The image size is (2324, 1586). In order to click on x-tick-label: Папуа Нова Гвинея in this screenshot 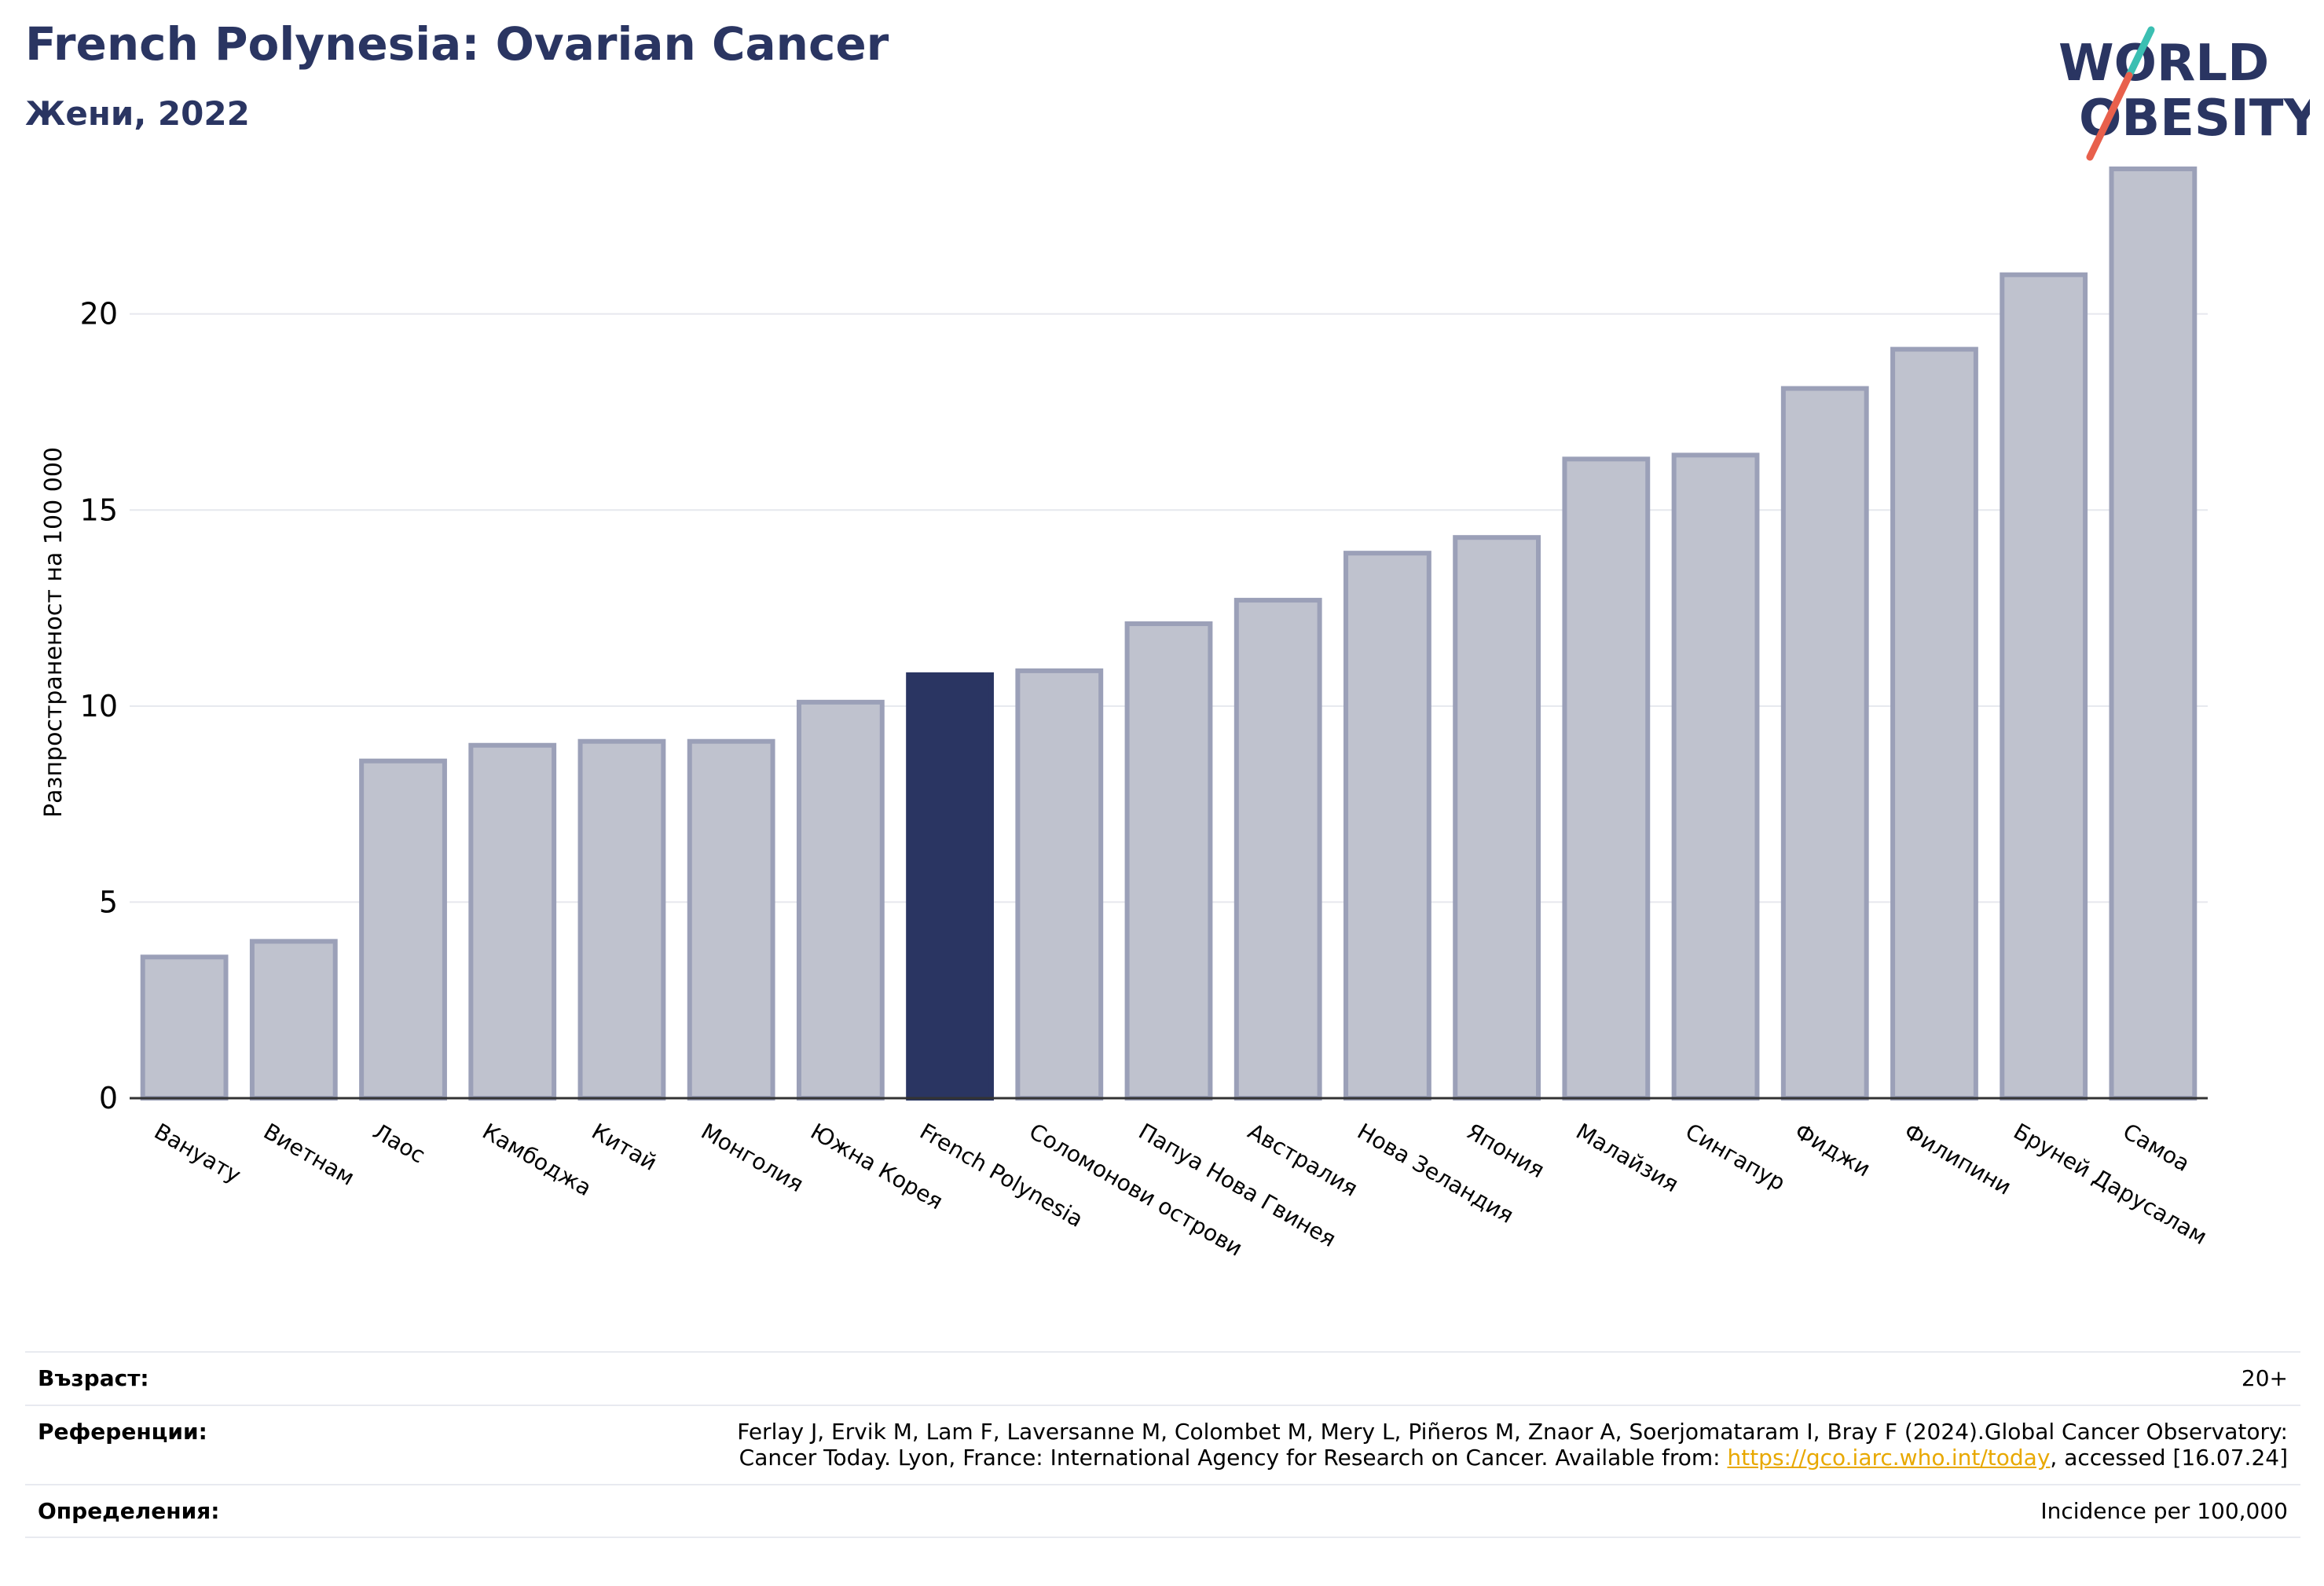, I will do `click(1237, 1185)`.